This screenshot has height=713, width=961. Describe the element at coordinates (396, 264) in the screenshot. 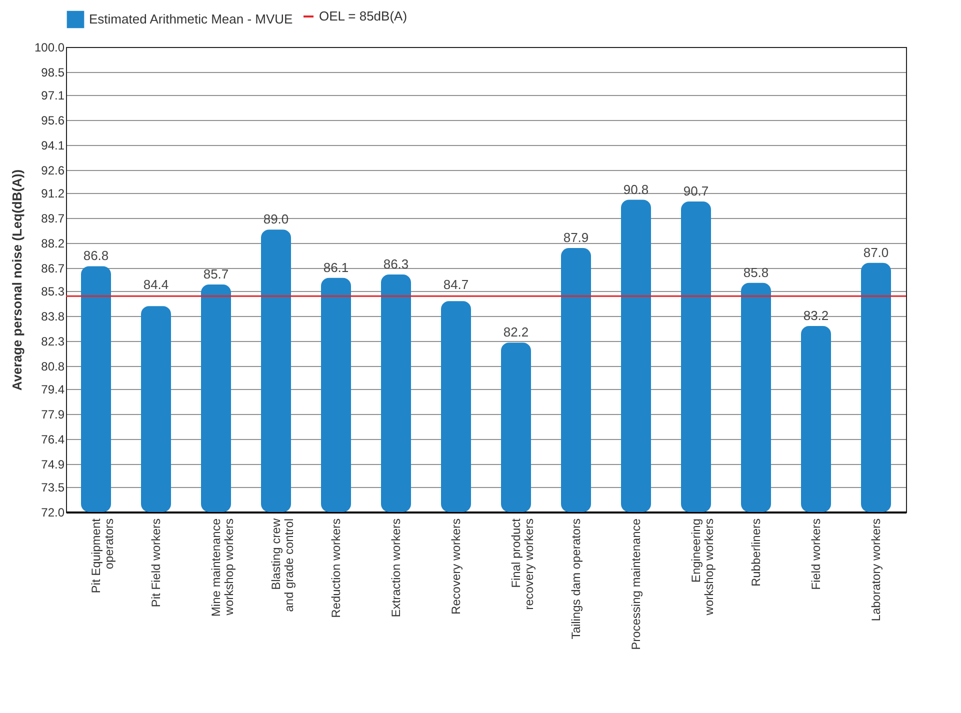

I see `data-label: 86.3` at that location.